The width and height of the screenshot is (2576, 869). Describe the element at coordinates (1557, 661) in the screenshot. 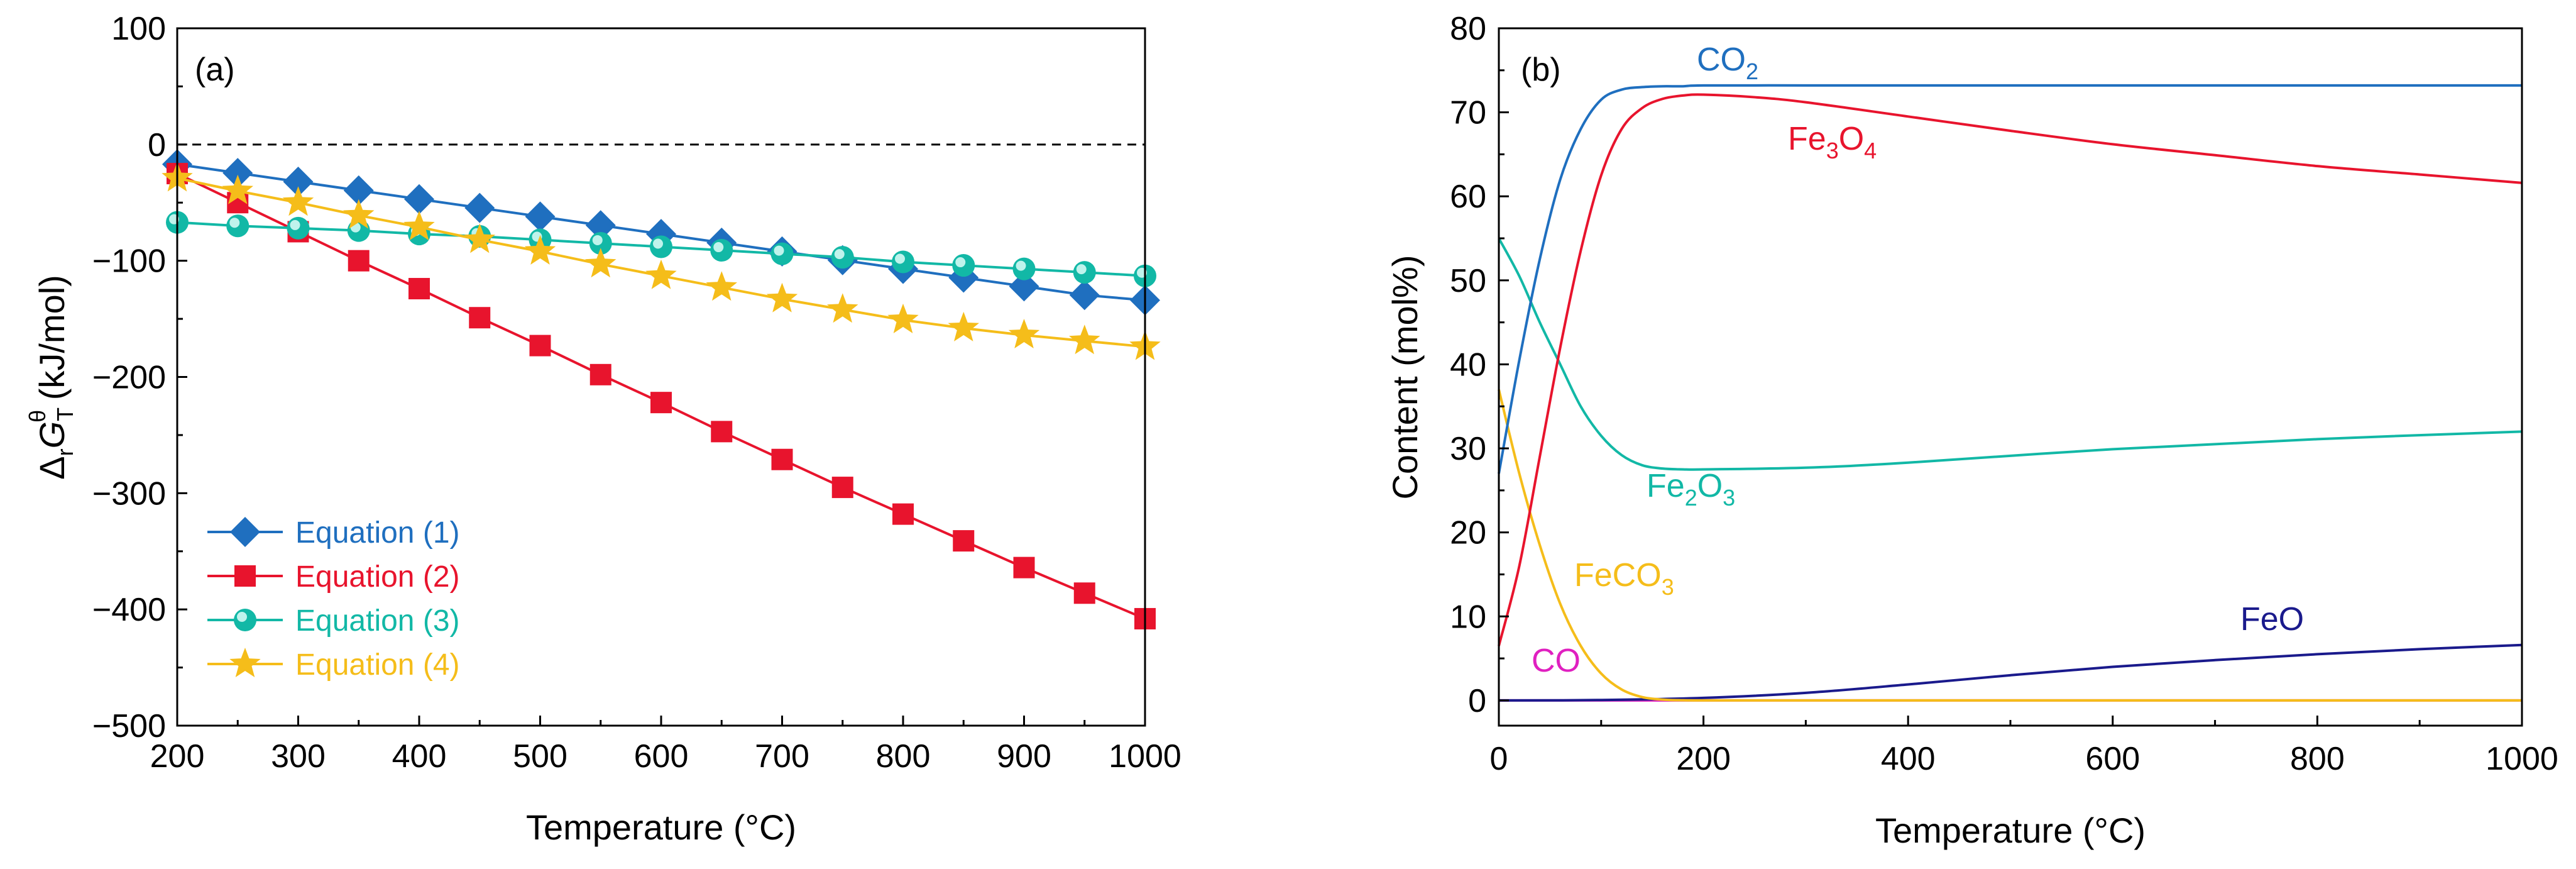

I see `label-co: CO` at that location.